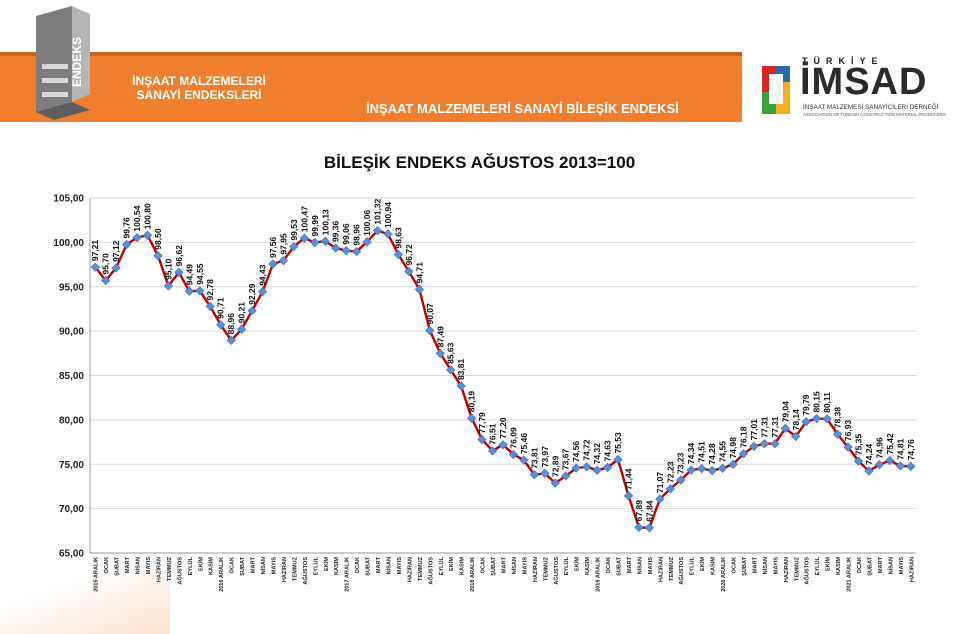 The image size is (959, 634). Describe the element at coordinates (651, 565) in the screenshot. I see `x-tick-label: MAYIS` at that location.